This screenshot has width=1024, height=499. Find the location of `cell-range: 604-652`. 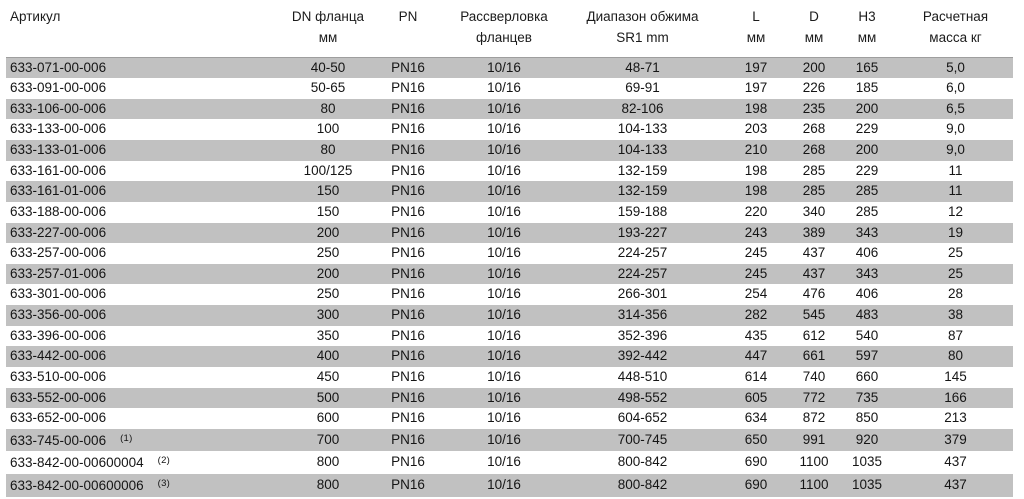

cell-range: 604-652 is located at coordinates (642, 418).